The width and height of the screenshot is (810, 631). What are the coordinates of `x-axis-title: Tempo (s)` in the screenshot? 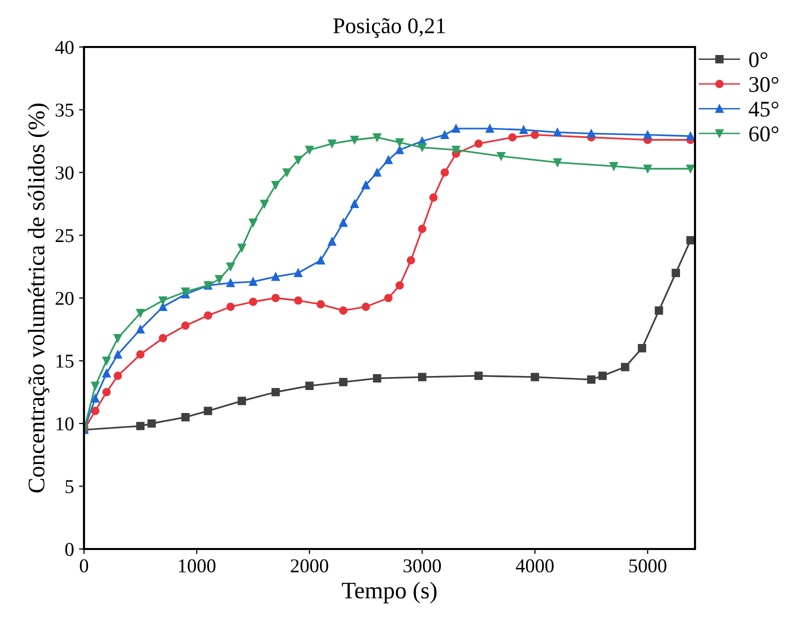 It's located at (389, 593).